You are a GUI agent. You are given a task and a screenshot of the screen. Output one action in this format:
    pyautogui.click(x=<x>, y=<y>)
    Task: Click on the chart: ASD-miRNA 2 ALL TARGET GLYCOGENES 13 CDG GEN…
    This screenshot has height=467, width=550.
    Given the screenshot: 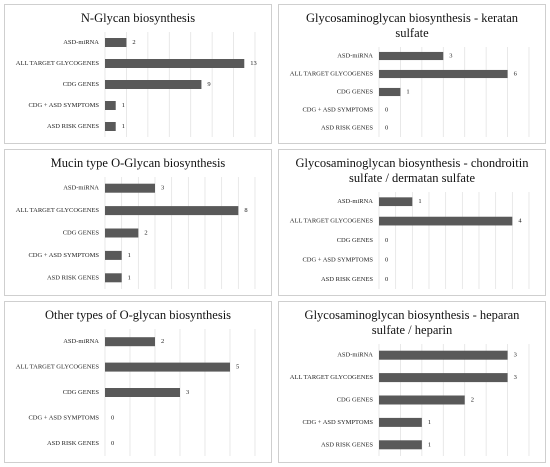 What is the action you would take?
    pyautogui.click(x=136, y=84)
    